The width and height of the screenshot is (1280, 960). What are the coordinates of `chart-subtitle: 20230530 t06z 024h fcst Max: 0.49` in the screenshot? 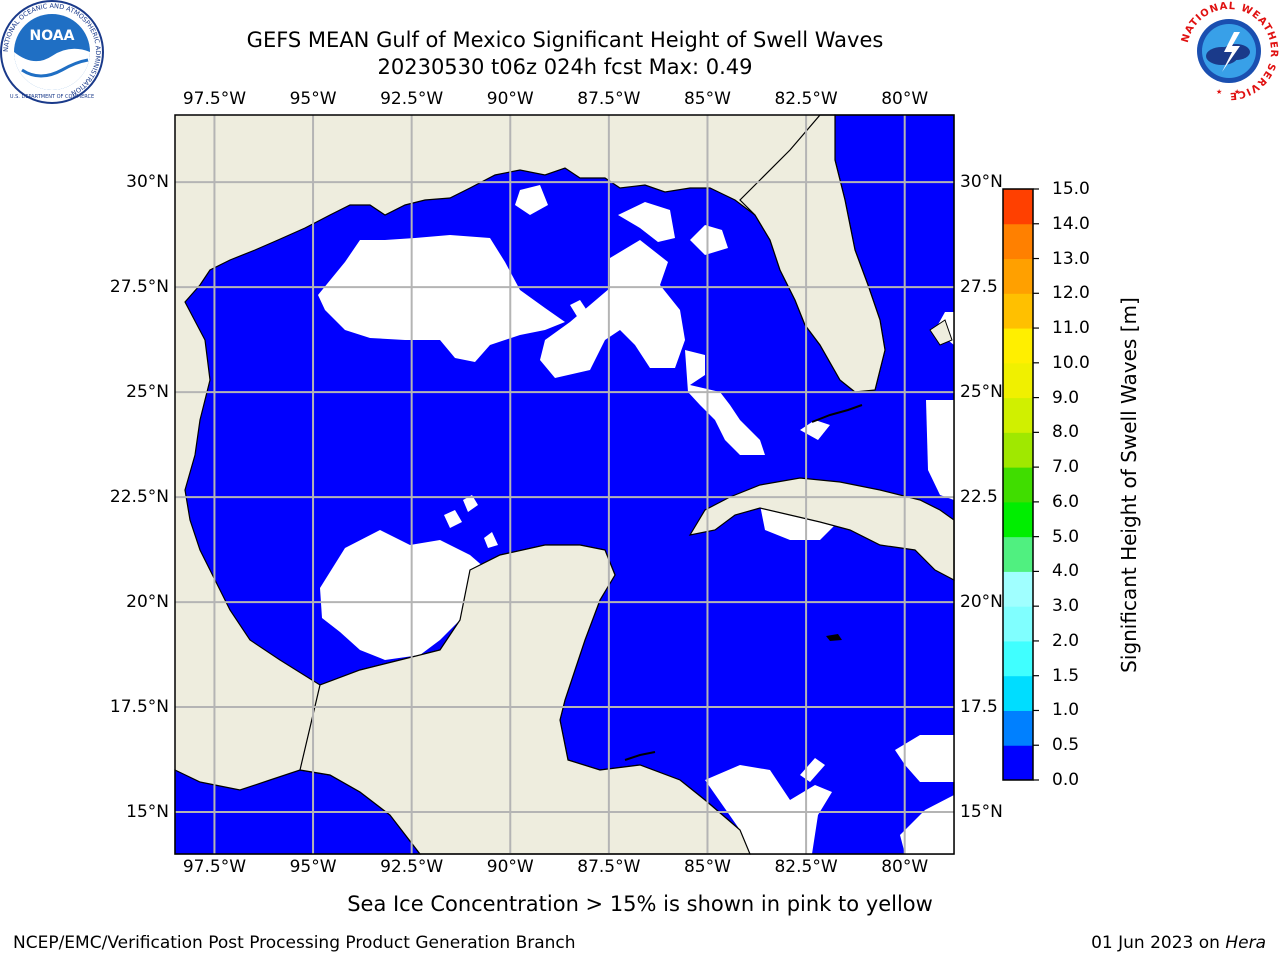 It's located at (565, 67).